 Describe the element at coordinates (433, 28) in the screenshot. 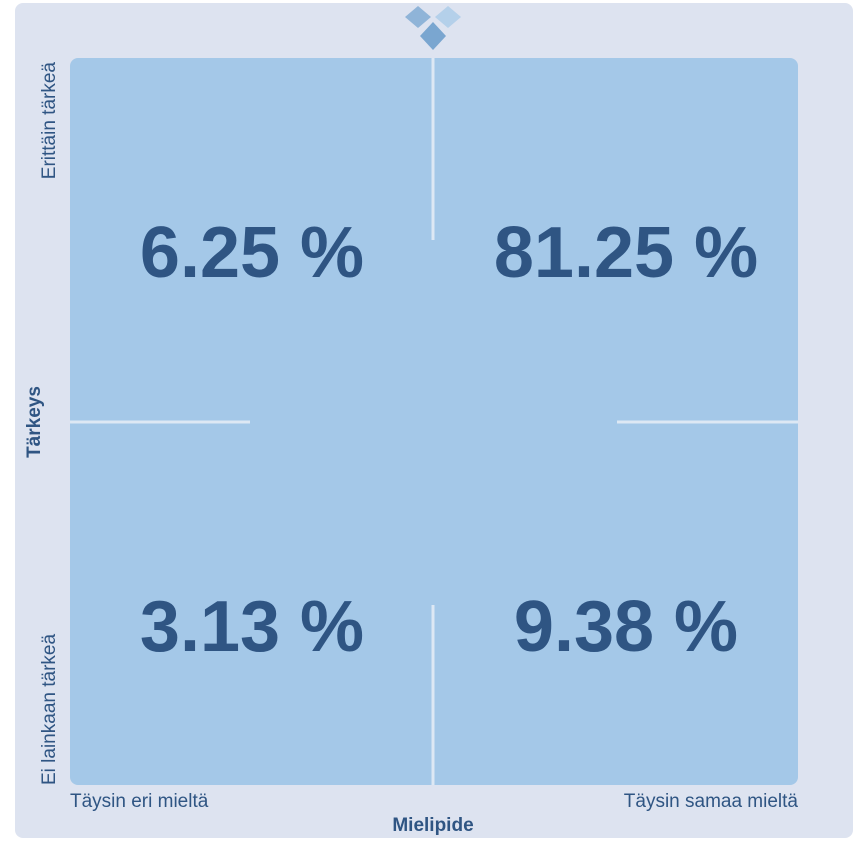

I see `logo` at that location.